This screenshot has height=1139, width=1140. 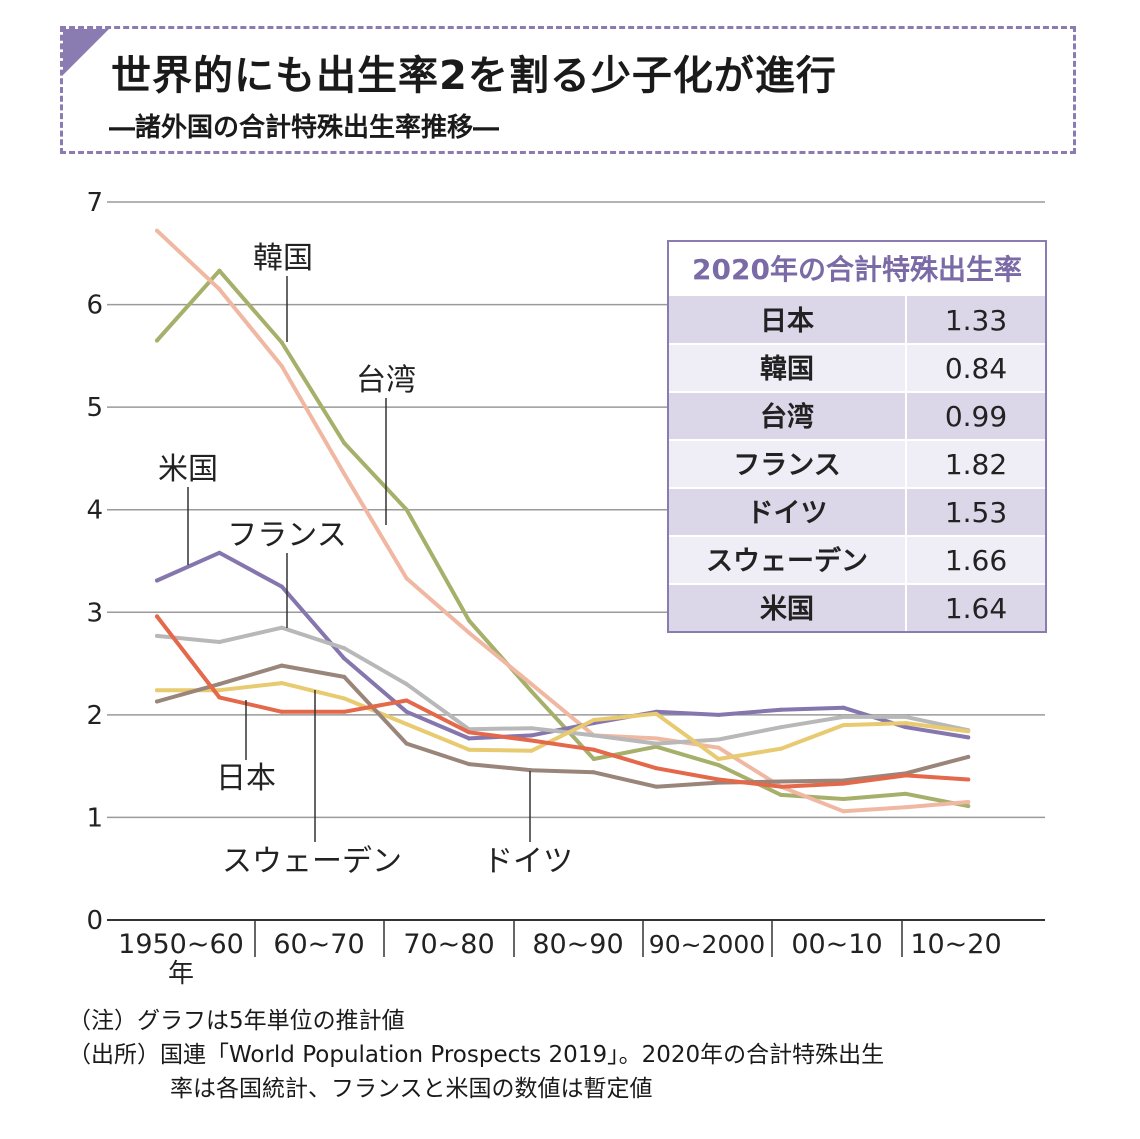 What do you see at coordinates (94, 613) in the screenshot?
I see `y-tick-label: 3` at bounding box center [94, 613].